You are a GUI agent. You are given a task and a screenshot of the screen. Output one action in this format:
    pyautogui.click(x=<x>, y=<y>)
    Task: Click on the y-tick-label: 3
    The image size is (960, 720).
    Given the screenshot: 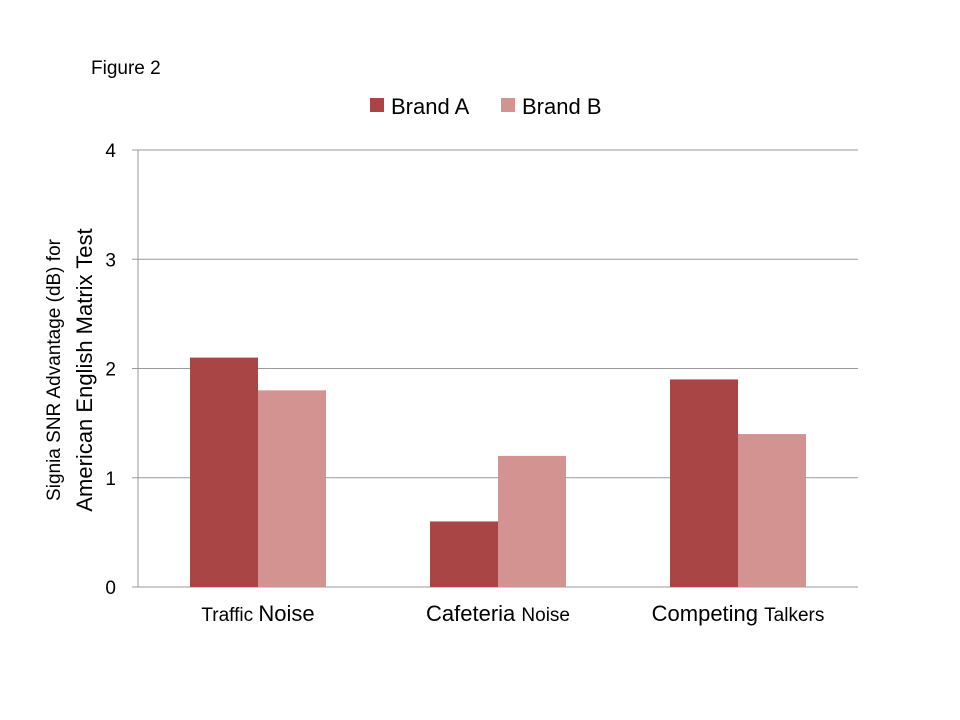 What is the action you would take?
    pyautogui.click(x=110, y=260)
    